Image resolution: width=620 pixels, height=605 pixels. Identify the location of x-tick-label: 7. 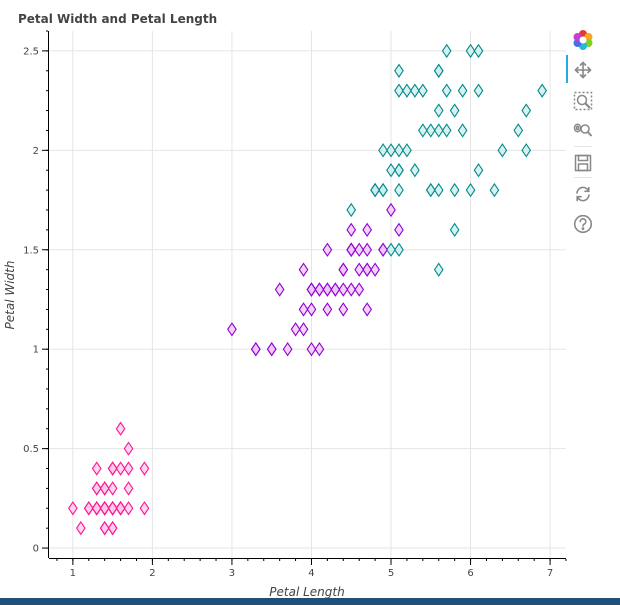
(550, 573).